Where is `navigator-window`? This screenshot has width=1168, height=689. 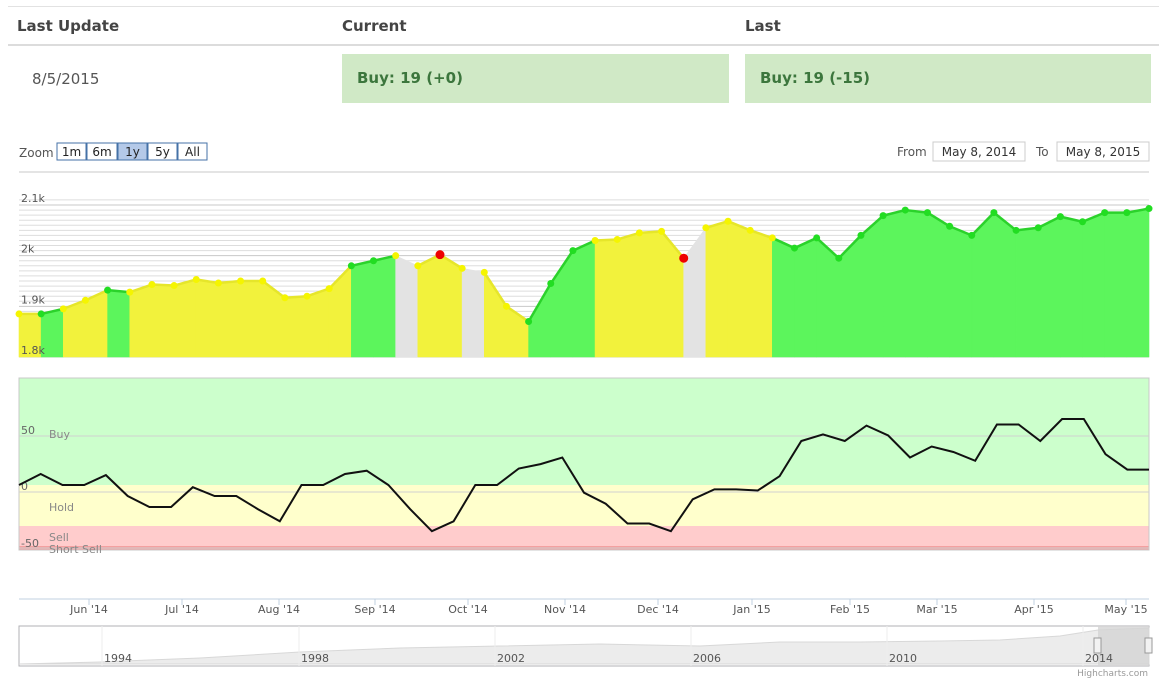
navigator-window is located at coordinates (1123, 646).